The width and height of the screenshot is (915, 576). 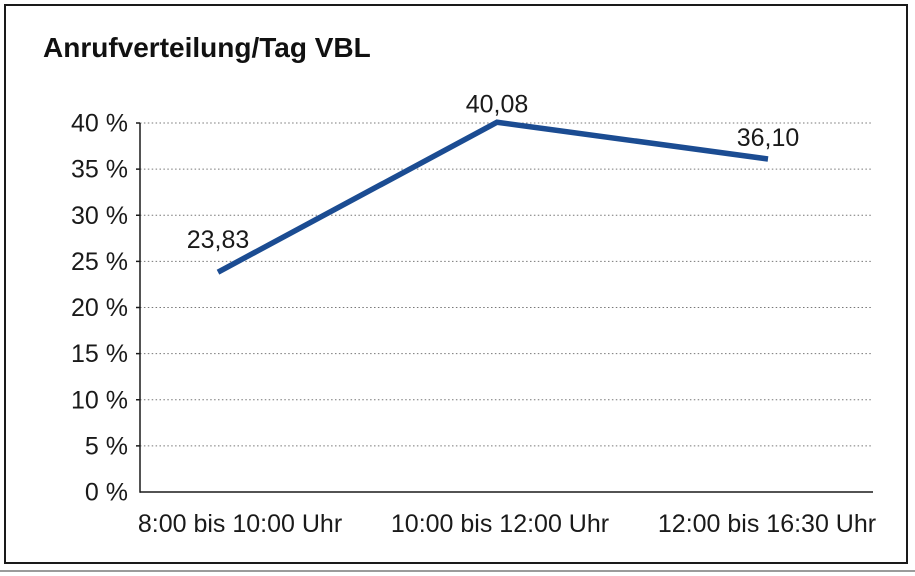 What do you see at coordinates (106, 446) in the screenshot?
I see `y-tick-label: 5 %` at bounding box center [106, 446].